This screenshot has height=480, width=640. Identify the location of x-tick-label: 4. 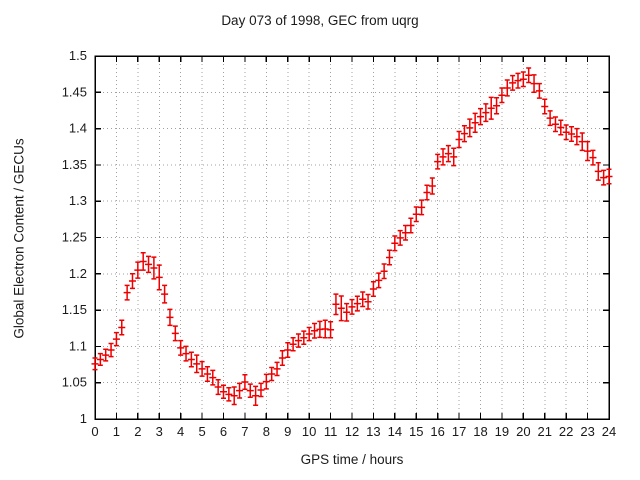
(180, 431).